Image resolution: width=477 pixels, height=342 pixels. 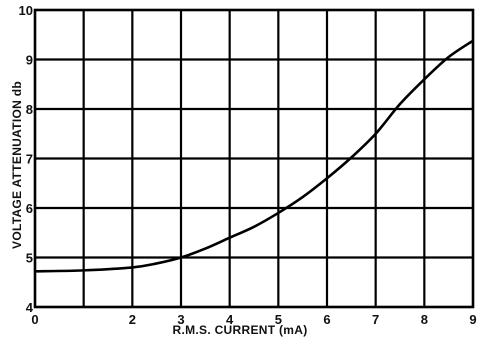 What do you see at coordinates (424, 319) in the screenshot?
I see `x-tick-label-8: 8` at bounding box center [424, 319].